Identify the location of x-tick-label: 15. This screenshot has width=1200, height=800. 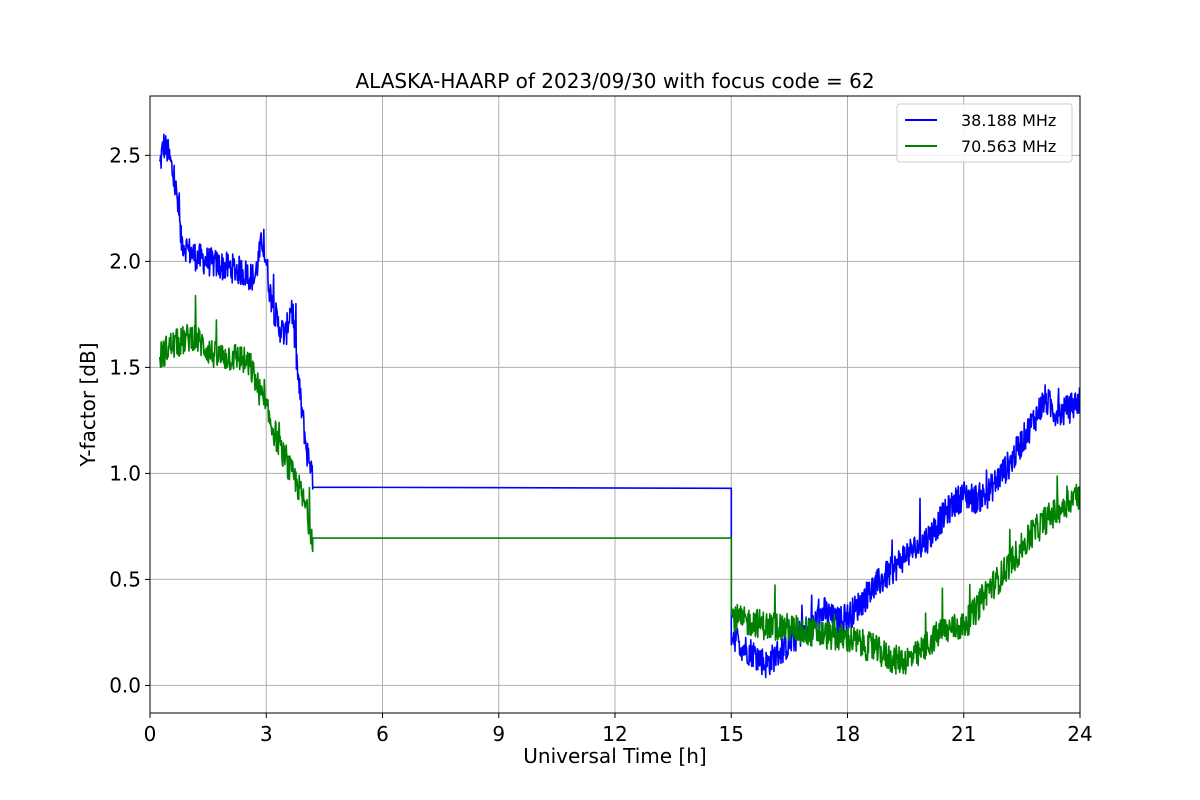
(731, 734).